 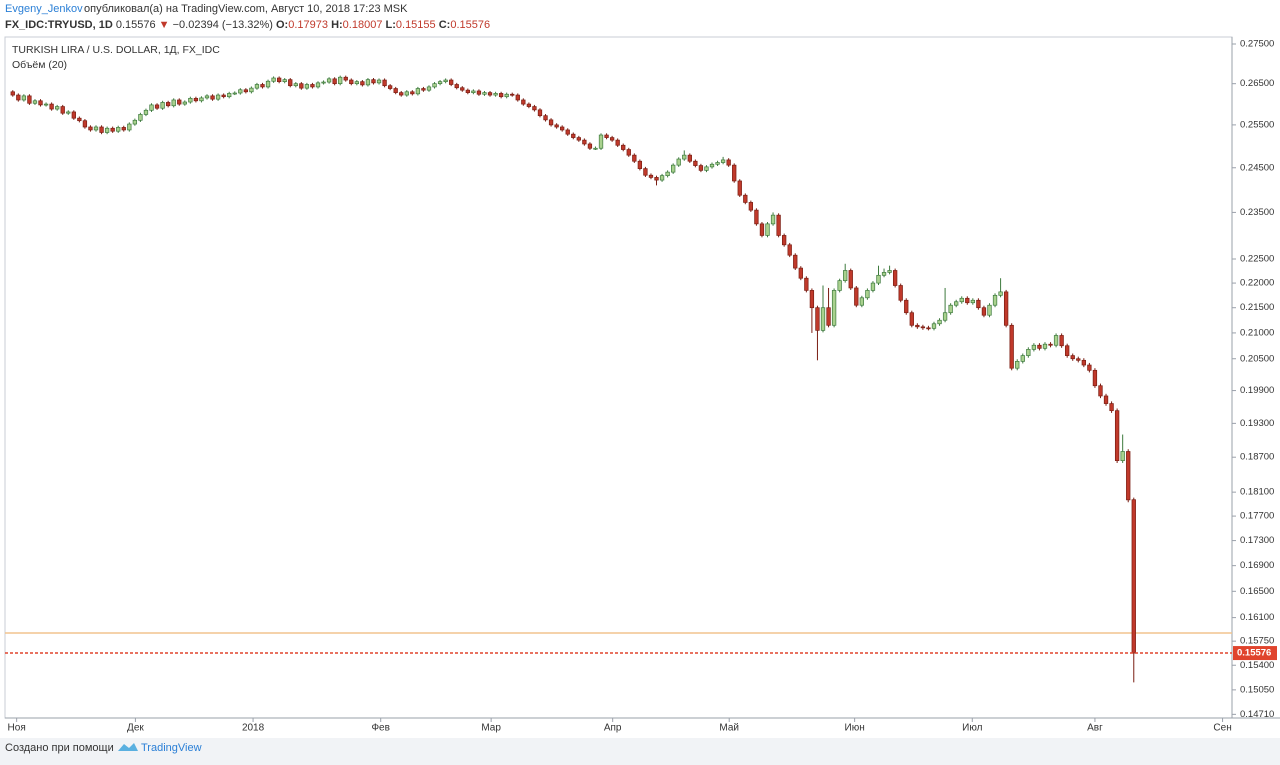 I want to click on x-tick-label: Июн, so click(x=855, y=728).